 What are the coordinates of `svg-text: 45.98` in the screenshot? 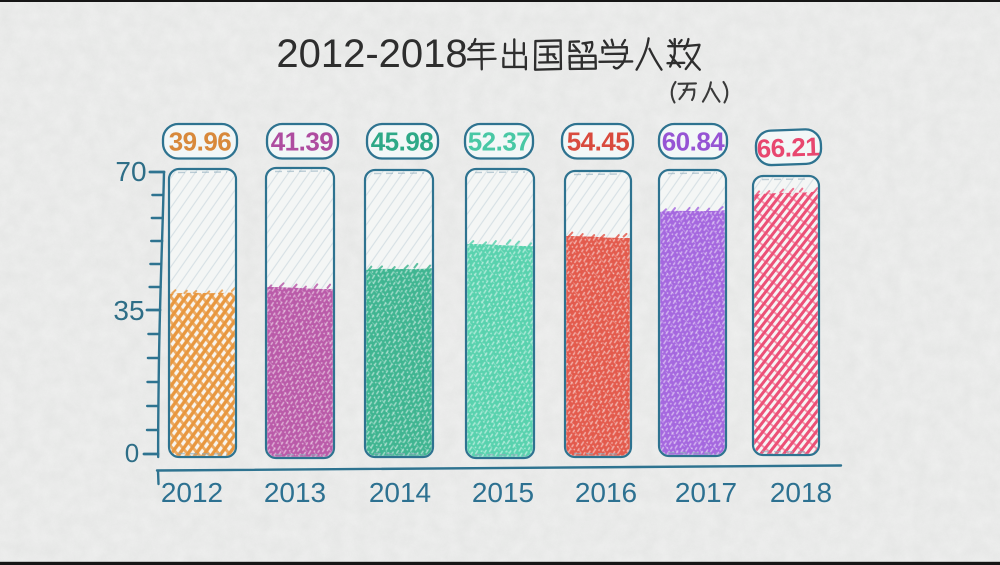 It's located at (402, 142).